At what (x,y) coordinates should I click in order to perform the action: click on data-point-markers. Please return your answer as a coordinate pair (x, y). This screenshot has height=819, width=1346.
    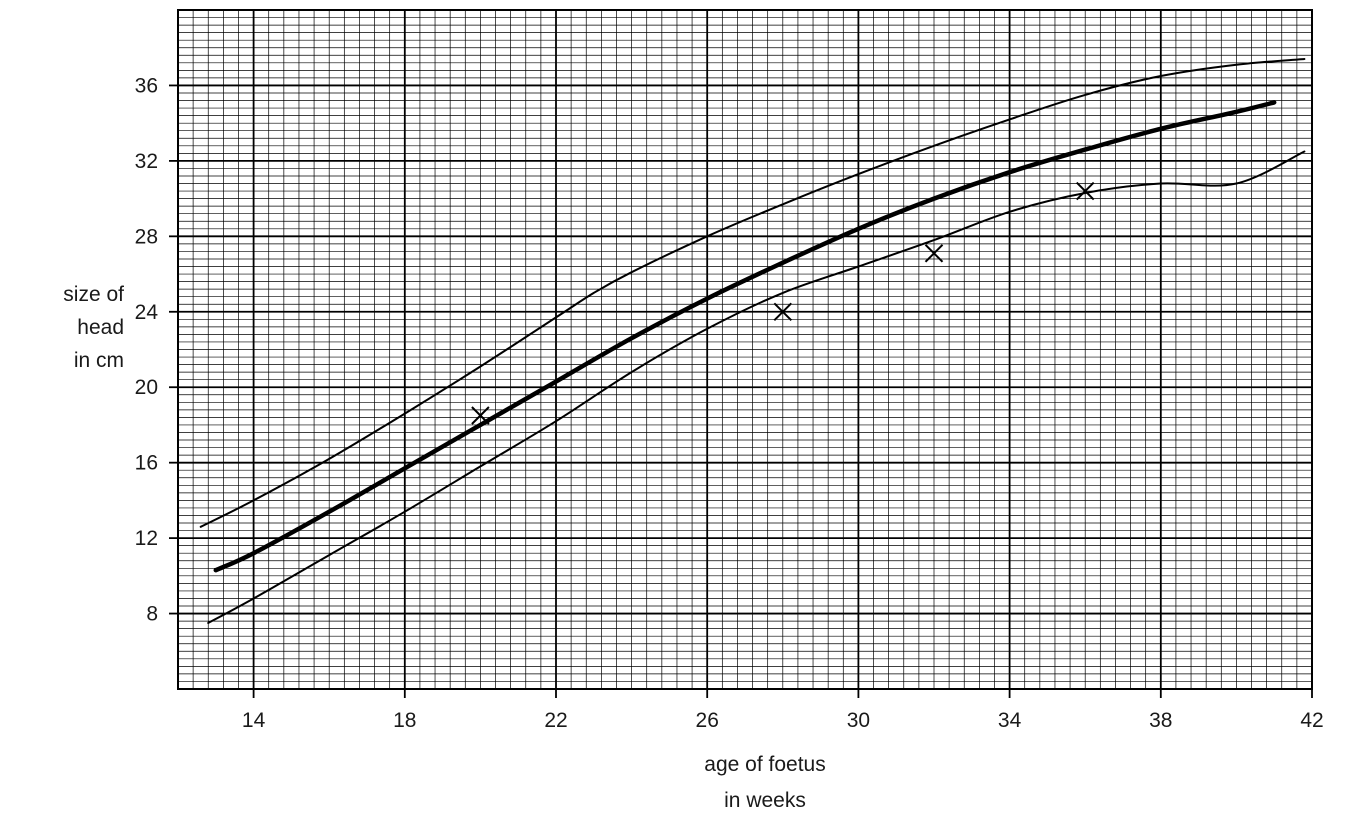
    Looking at the image, I should click on (783, 303).